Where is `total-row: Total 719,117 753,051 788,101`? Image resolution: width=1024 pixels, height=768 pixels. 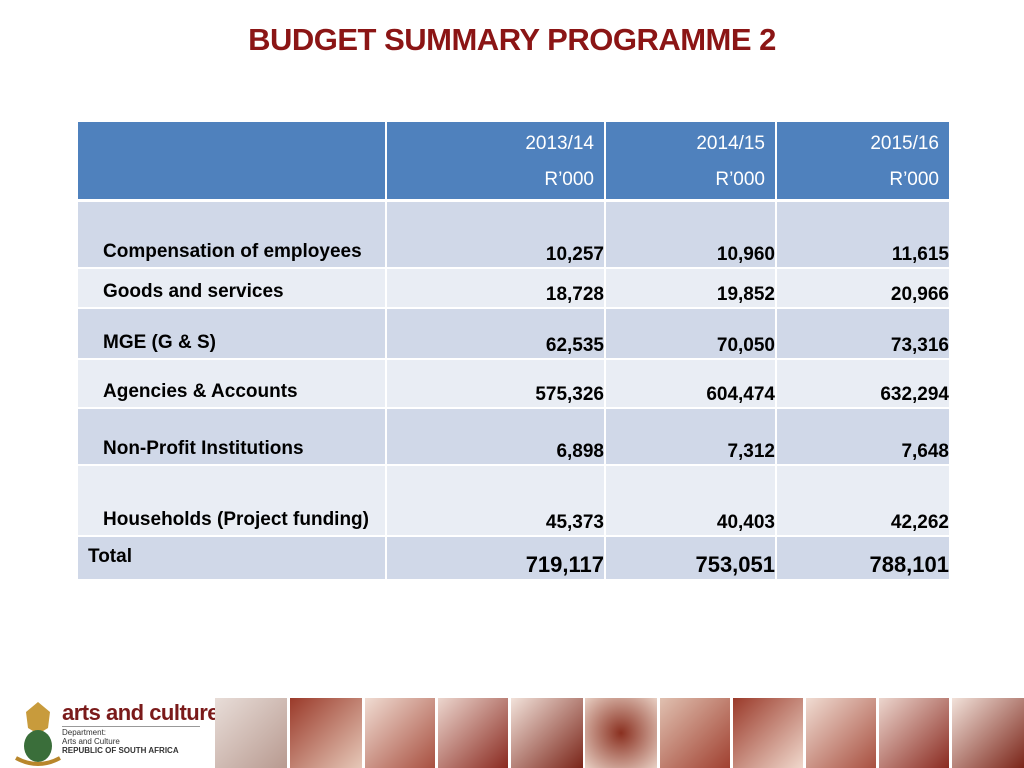 total-row: Total 719,117 753,051 788,101 is located at coordinates (513, 559).